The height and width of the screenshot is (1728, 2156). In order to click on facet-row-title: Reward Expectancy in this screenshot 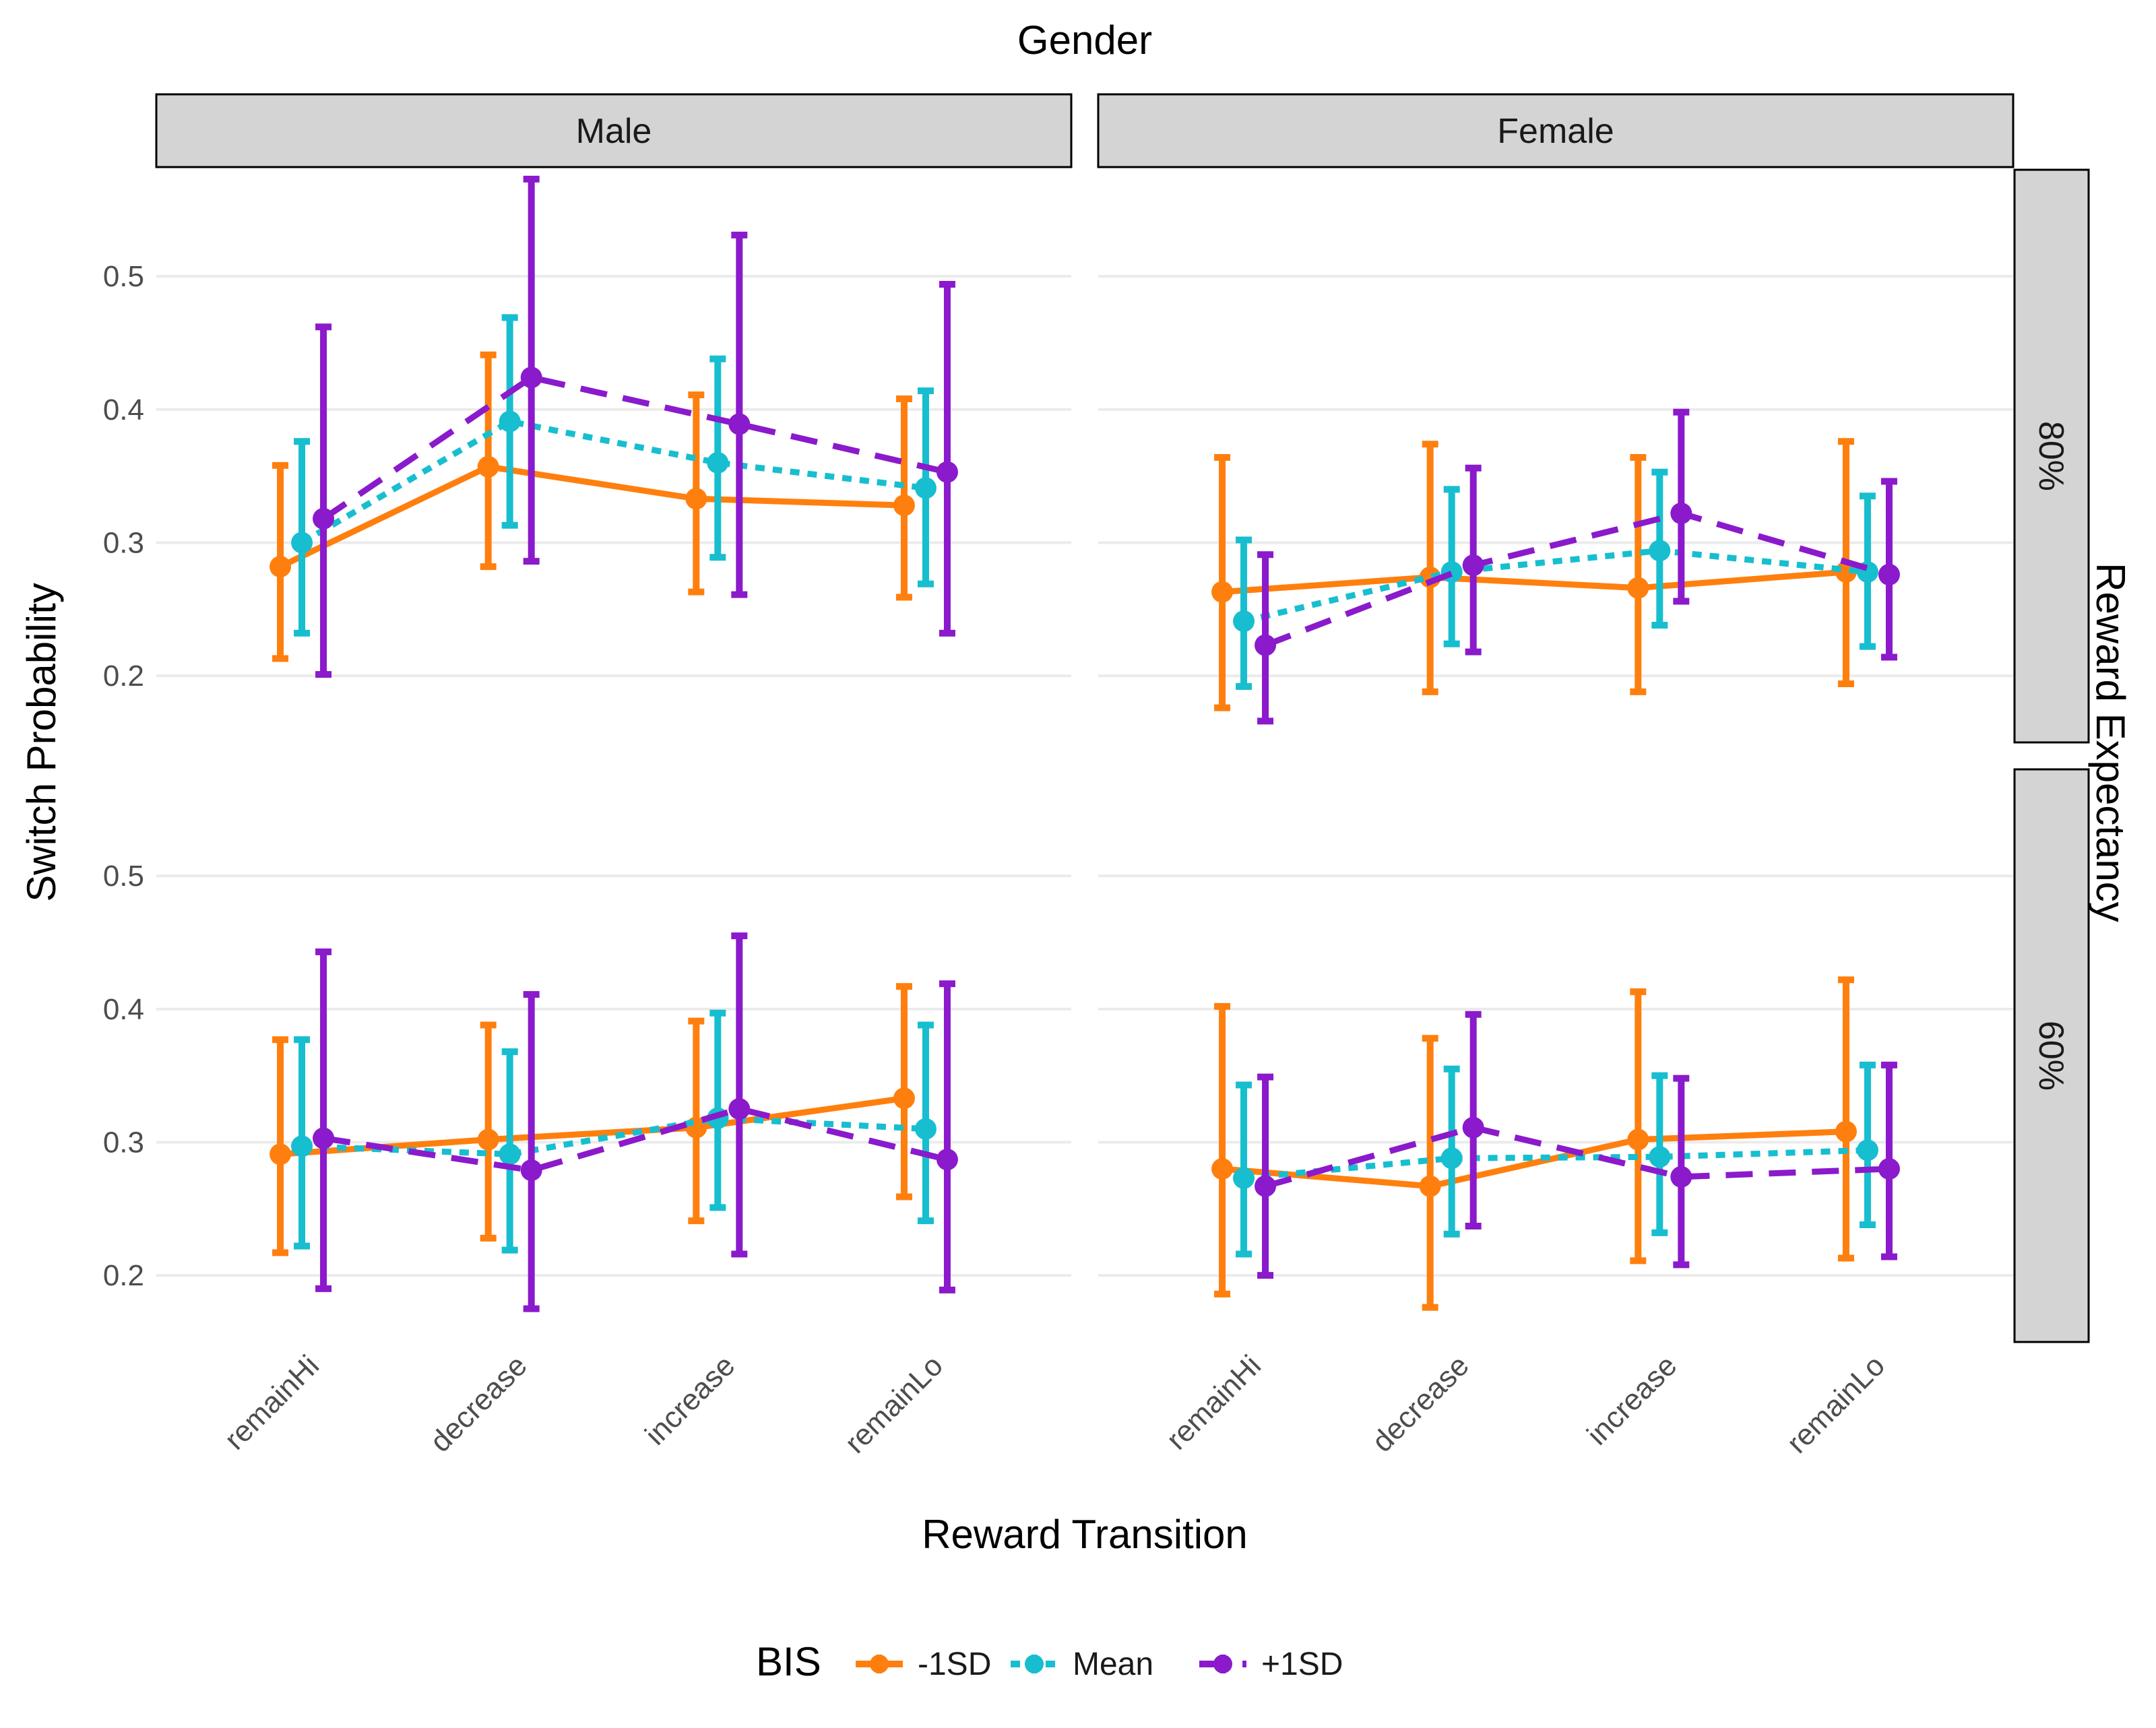, I will do `click(2110, 742)`.